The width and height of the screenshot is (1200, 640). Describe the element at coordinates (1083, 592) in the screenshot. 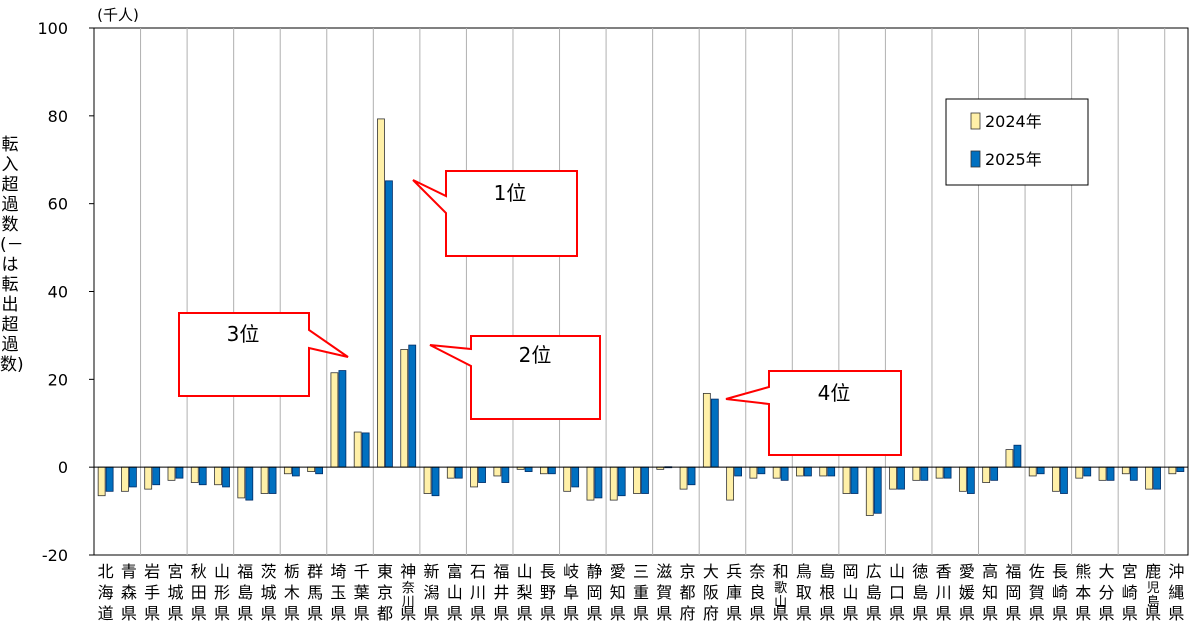

I see `category-char: 本` at that location.